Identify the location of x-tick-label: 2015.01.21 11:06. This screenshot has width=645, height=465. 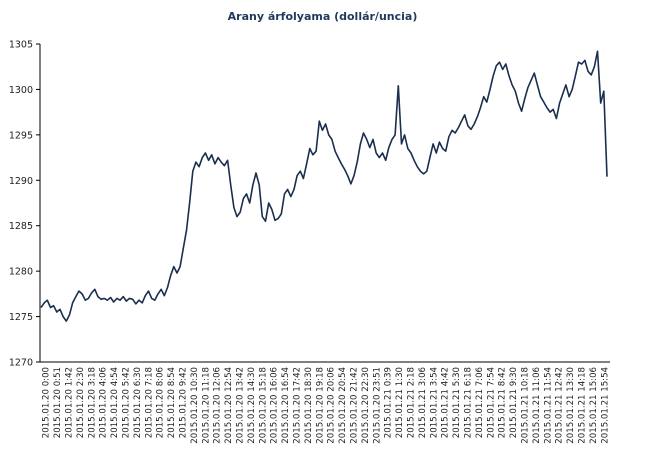
(537, 405).